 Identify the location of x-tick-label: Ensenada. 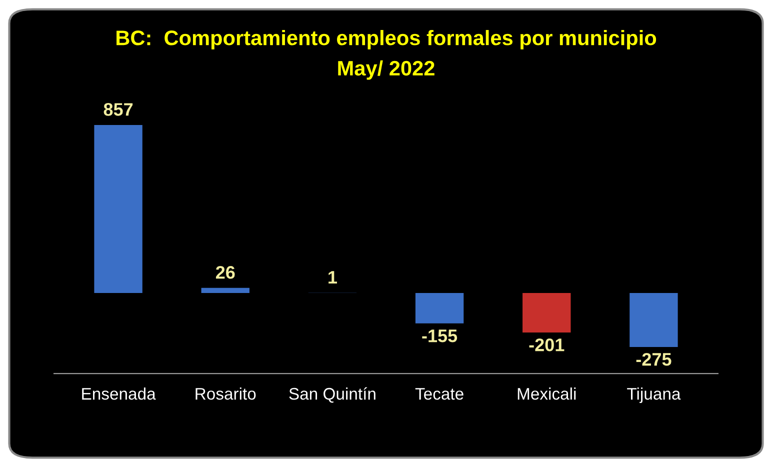
(119, 393).